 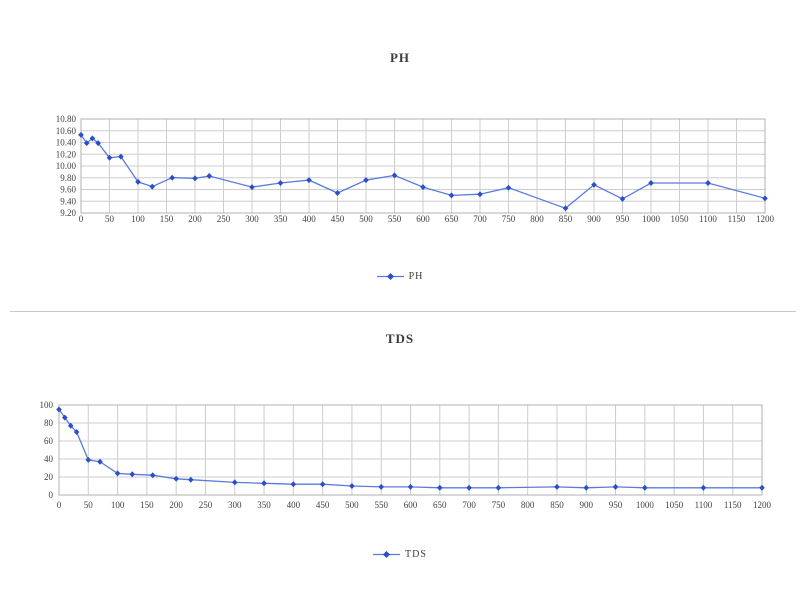 What do you see at coordinates (68, 190) in the screenshot?
I see `y-axis-tick-label: 9.60` at bounding box center [68, 190].